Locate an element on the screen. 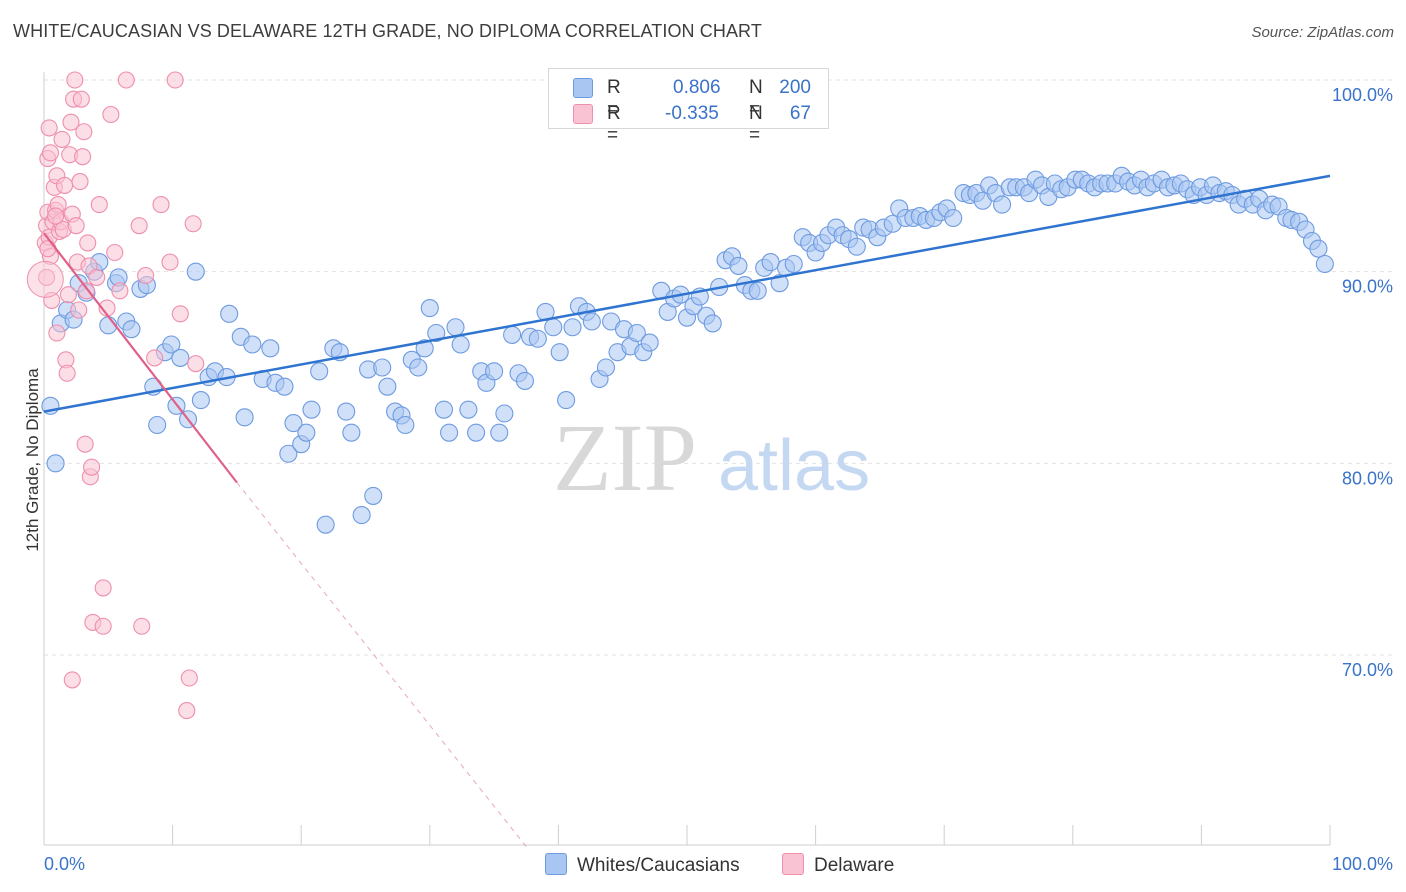 The height and width of the screenshot is (892, 1406). y-tick-label: 100.0% is located at coordinates (1362, 95).